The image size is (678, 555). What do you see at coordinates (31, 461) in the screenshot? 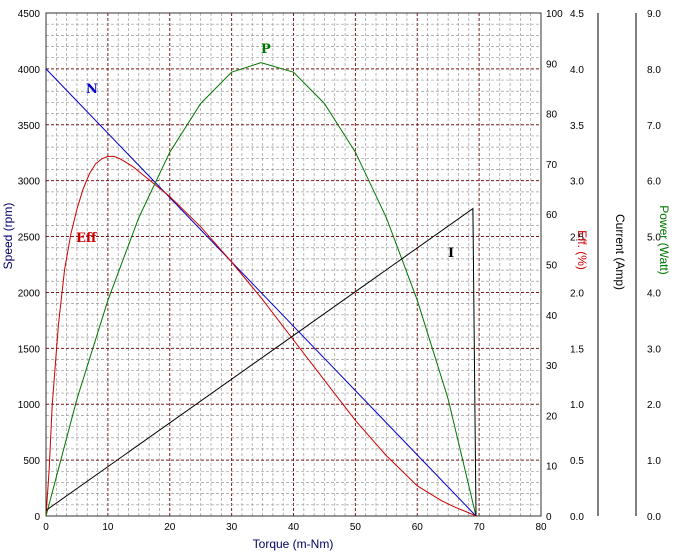
I see `speed-tick-label: 500` at bounding box center [31, 461].